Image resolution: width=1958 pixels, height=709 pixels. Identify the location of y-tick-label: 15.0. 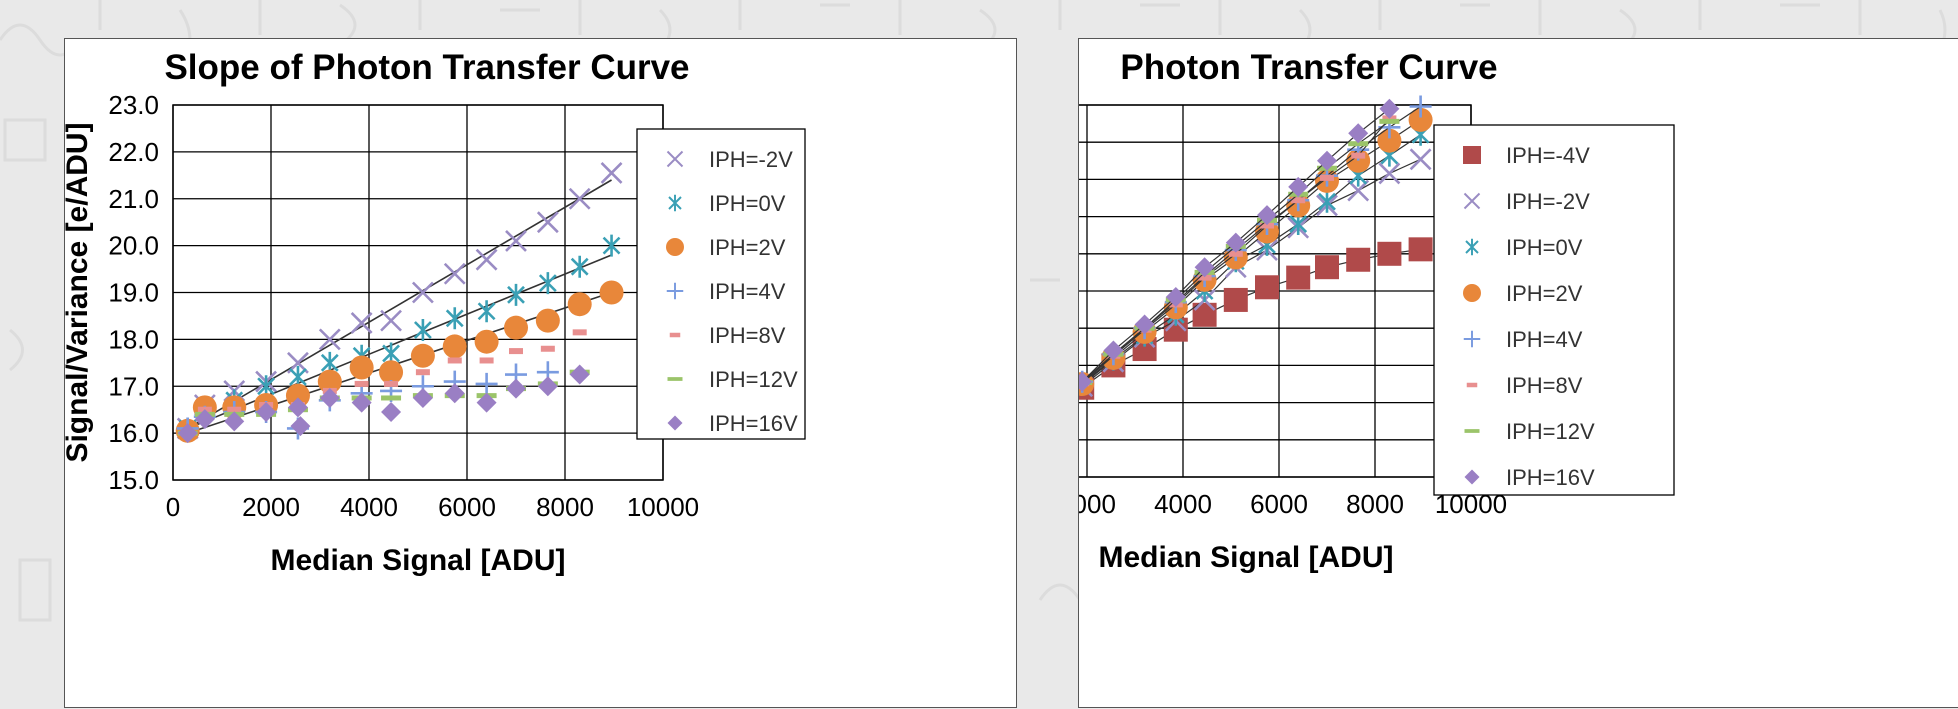
(133, 480).